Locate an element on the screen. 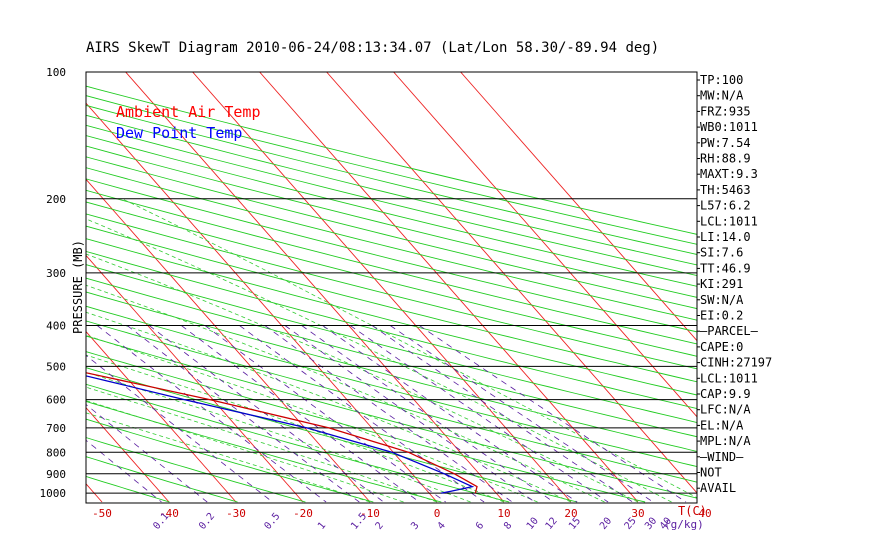 Image resolution: width=870 pixels, height=560 pixels. mixing-ratio-unit-label: (g/kg) is located at coordinates (684, 524).